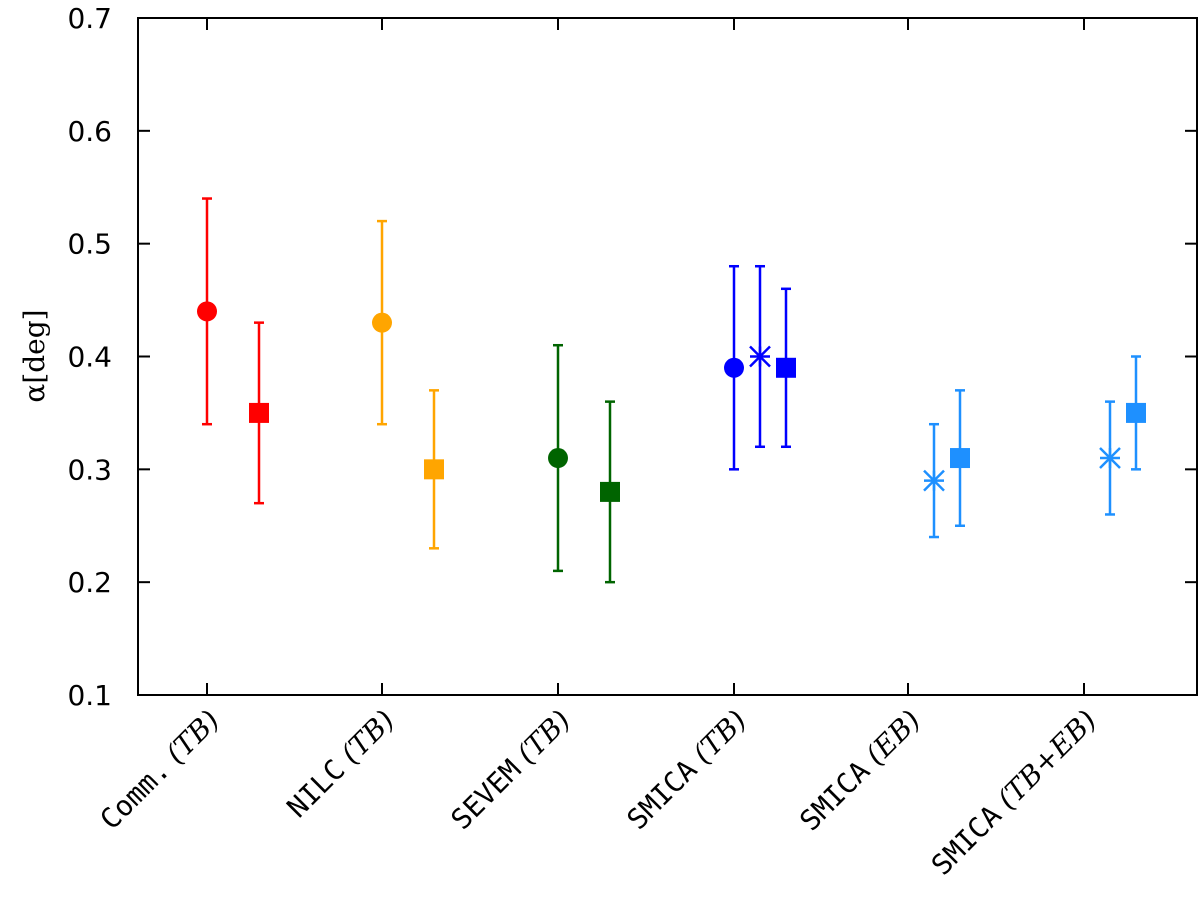 Image resolution: width=1200 pixels, height=912 pixels. What do you see at coordinates (340, 764) in the screenshot?
I see `x-tick-label: NILC (TB)` at bounding box center [340, 764].